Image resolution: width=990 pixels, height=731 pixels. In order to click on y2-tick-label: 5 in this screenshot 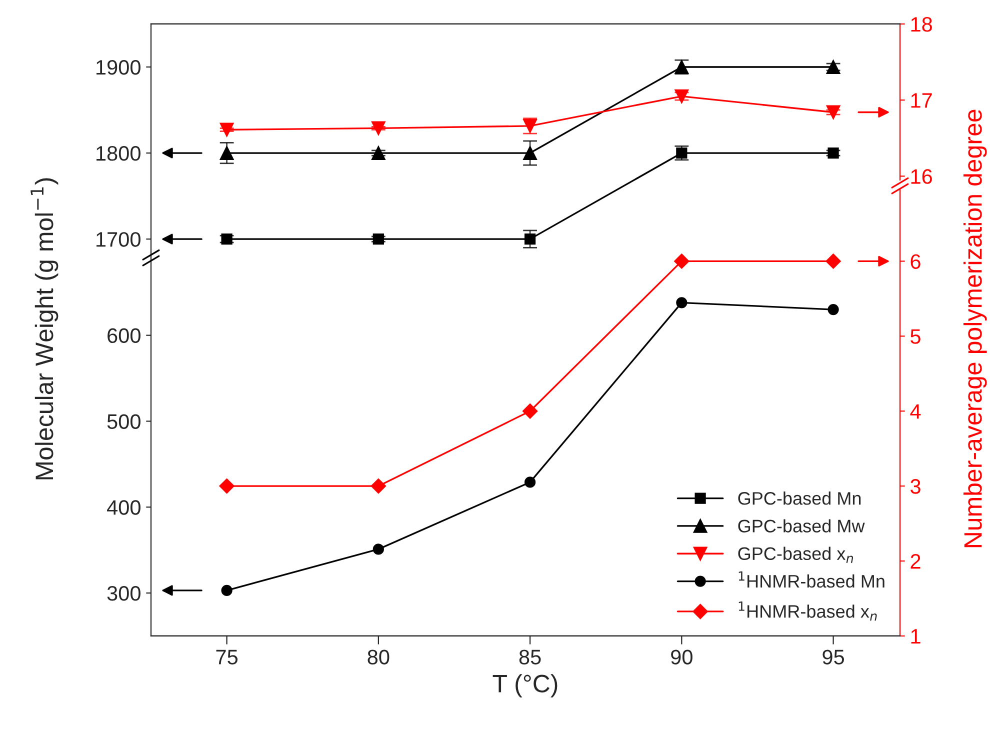, I will do `click(915, 336)`.